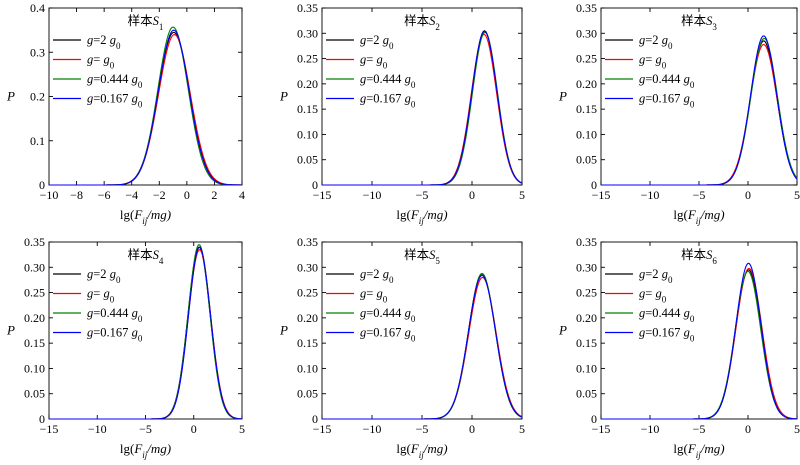 This screenshot has height=465, width=800. I want to click on x-tick-label: −4, so click(131, 195).